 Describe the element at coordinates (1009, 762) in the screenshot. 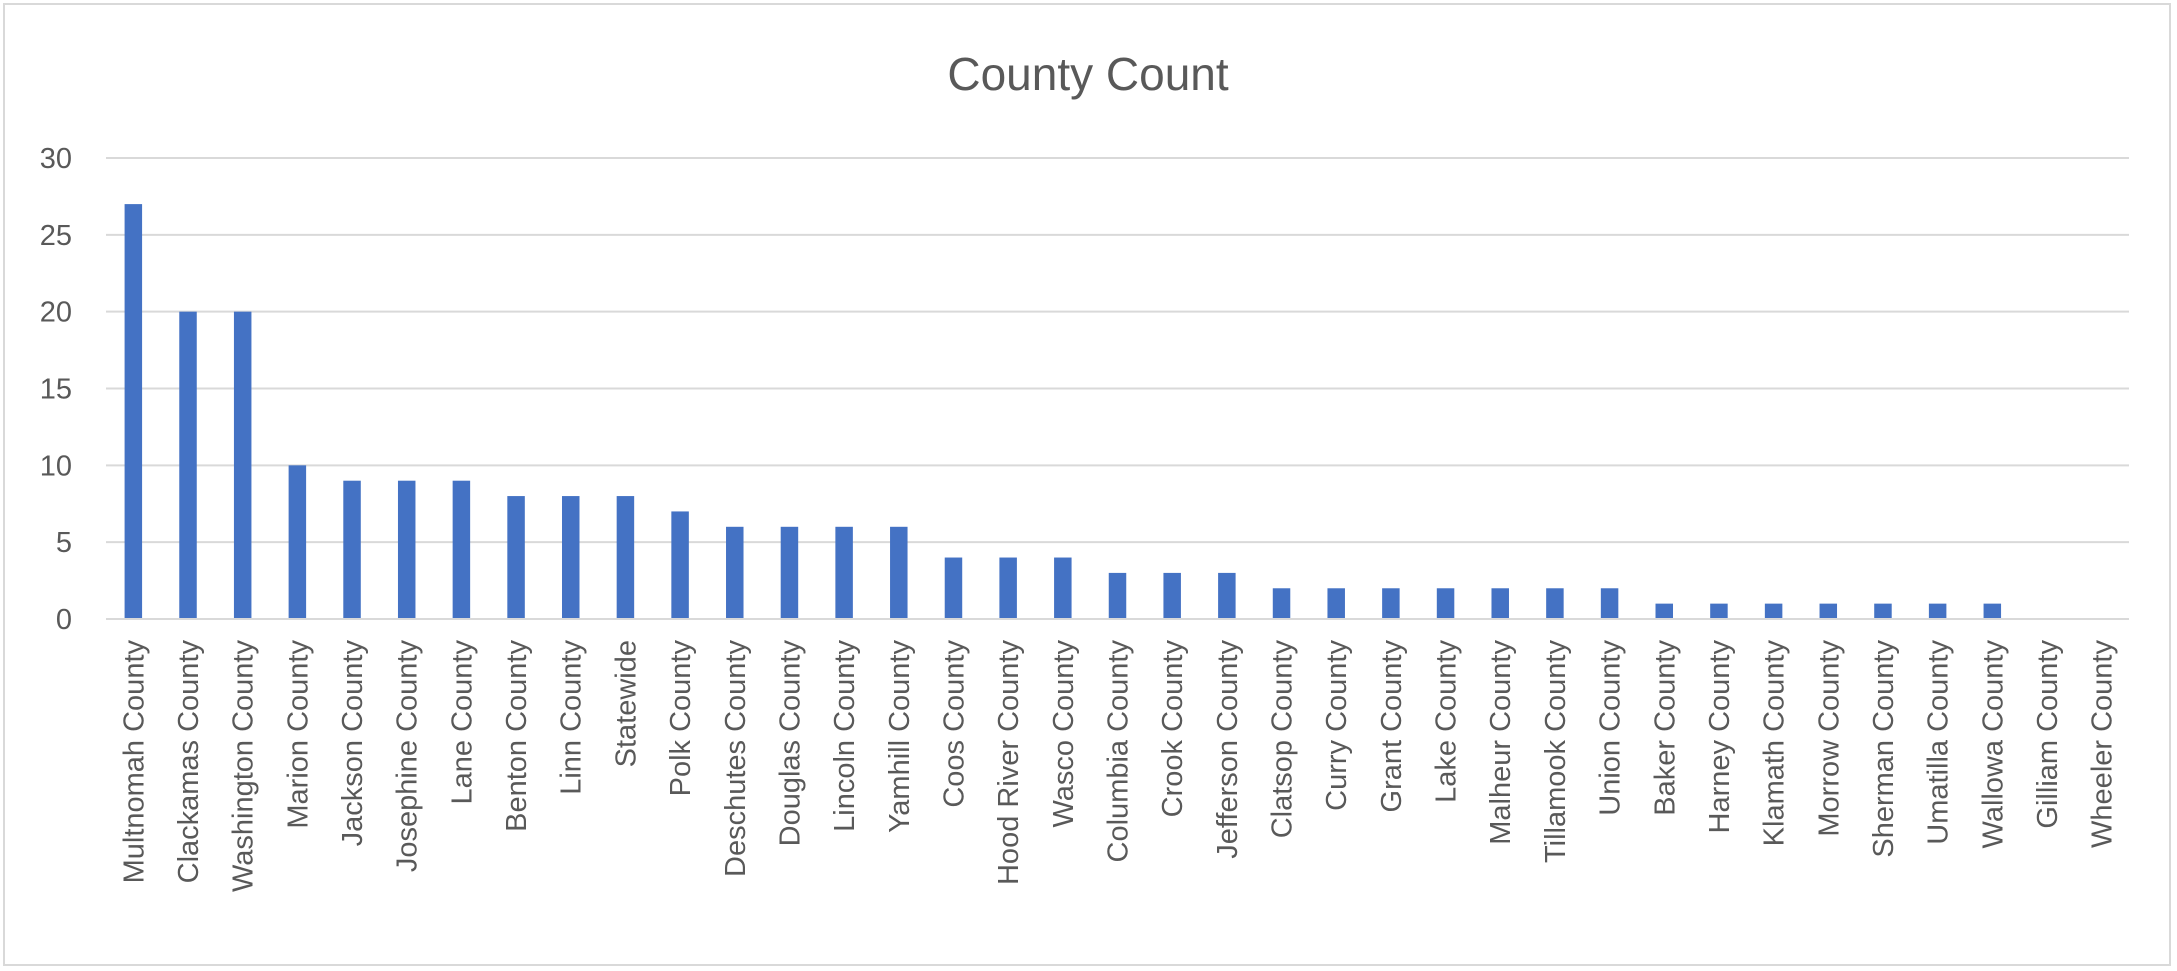

I see `x-category-label: Hood River County` at that location.